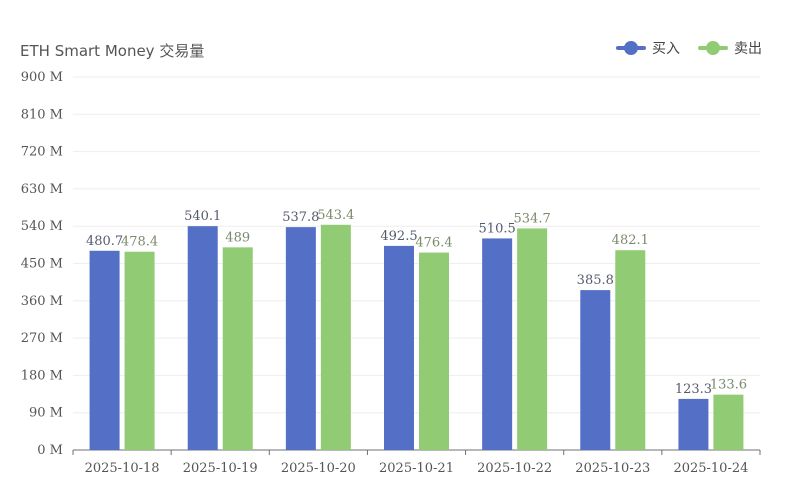 This screenshot has width=800, height=500. I want to click on x-tick-label: 2025-10-20, so click(318, 468).